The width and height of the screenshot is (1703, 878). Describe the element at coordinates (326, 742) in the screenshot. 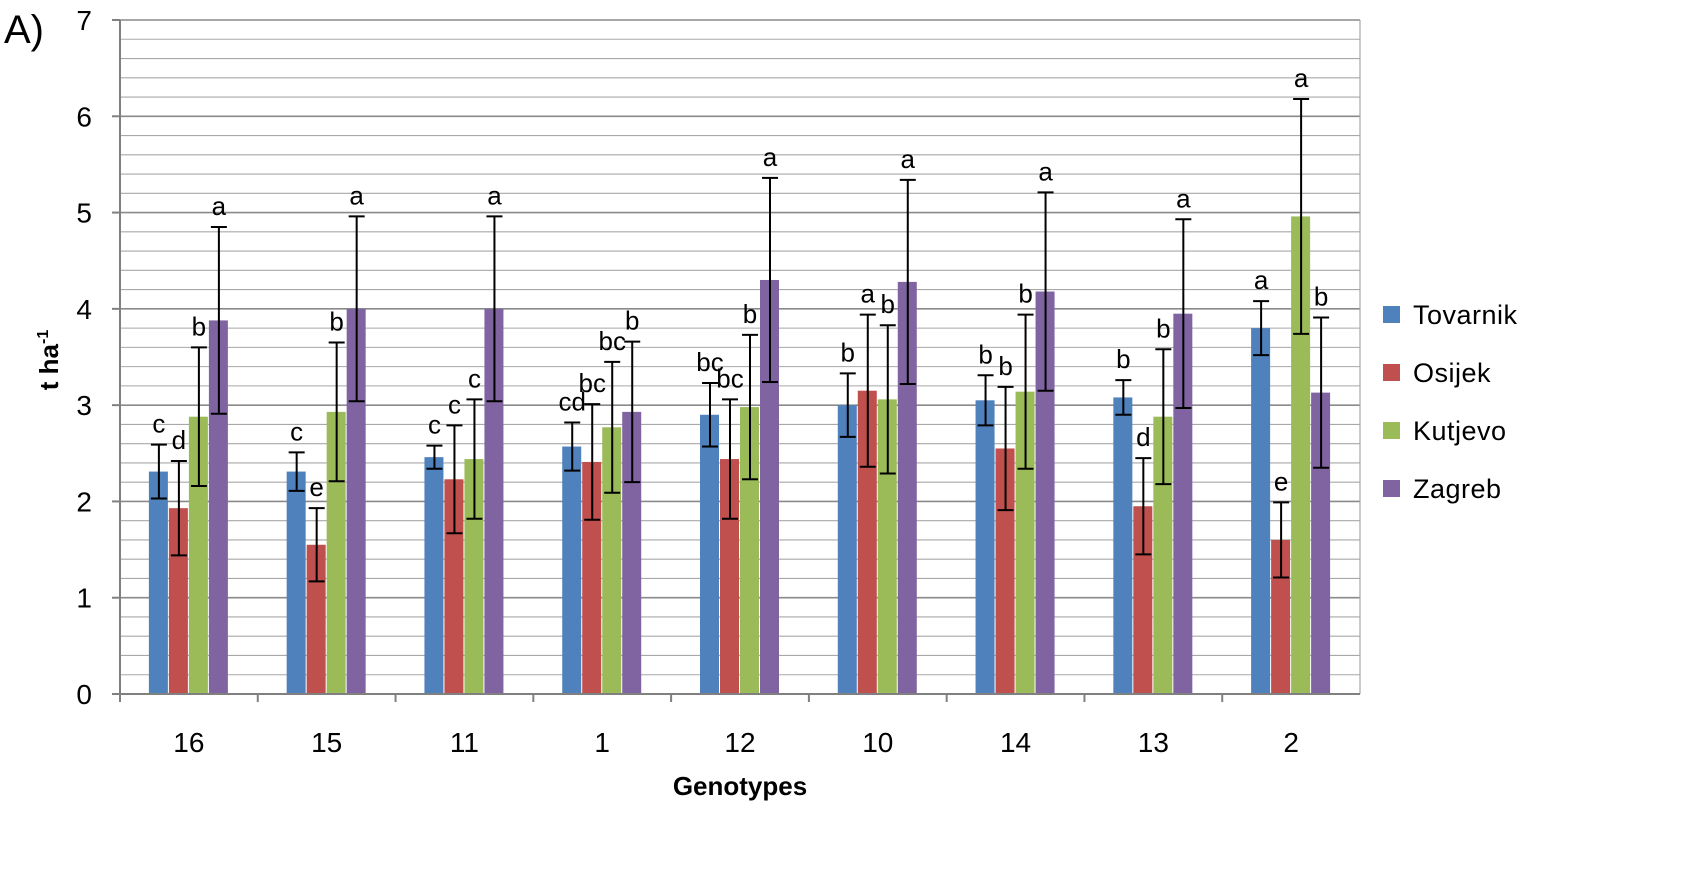

I see `x-tick-label: 15` at that location.